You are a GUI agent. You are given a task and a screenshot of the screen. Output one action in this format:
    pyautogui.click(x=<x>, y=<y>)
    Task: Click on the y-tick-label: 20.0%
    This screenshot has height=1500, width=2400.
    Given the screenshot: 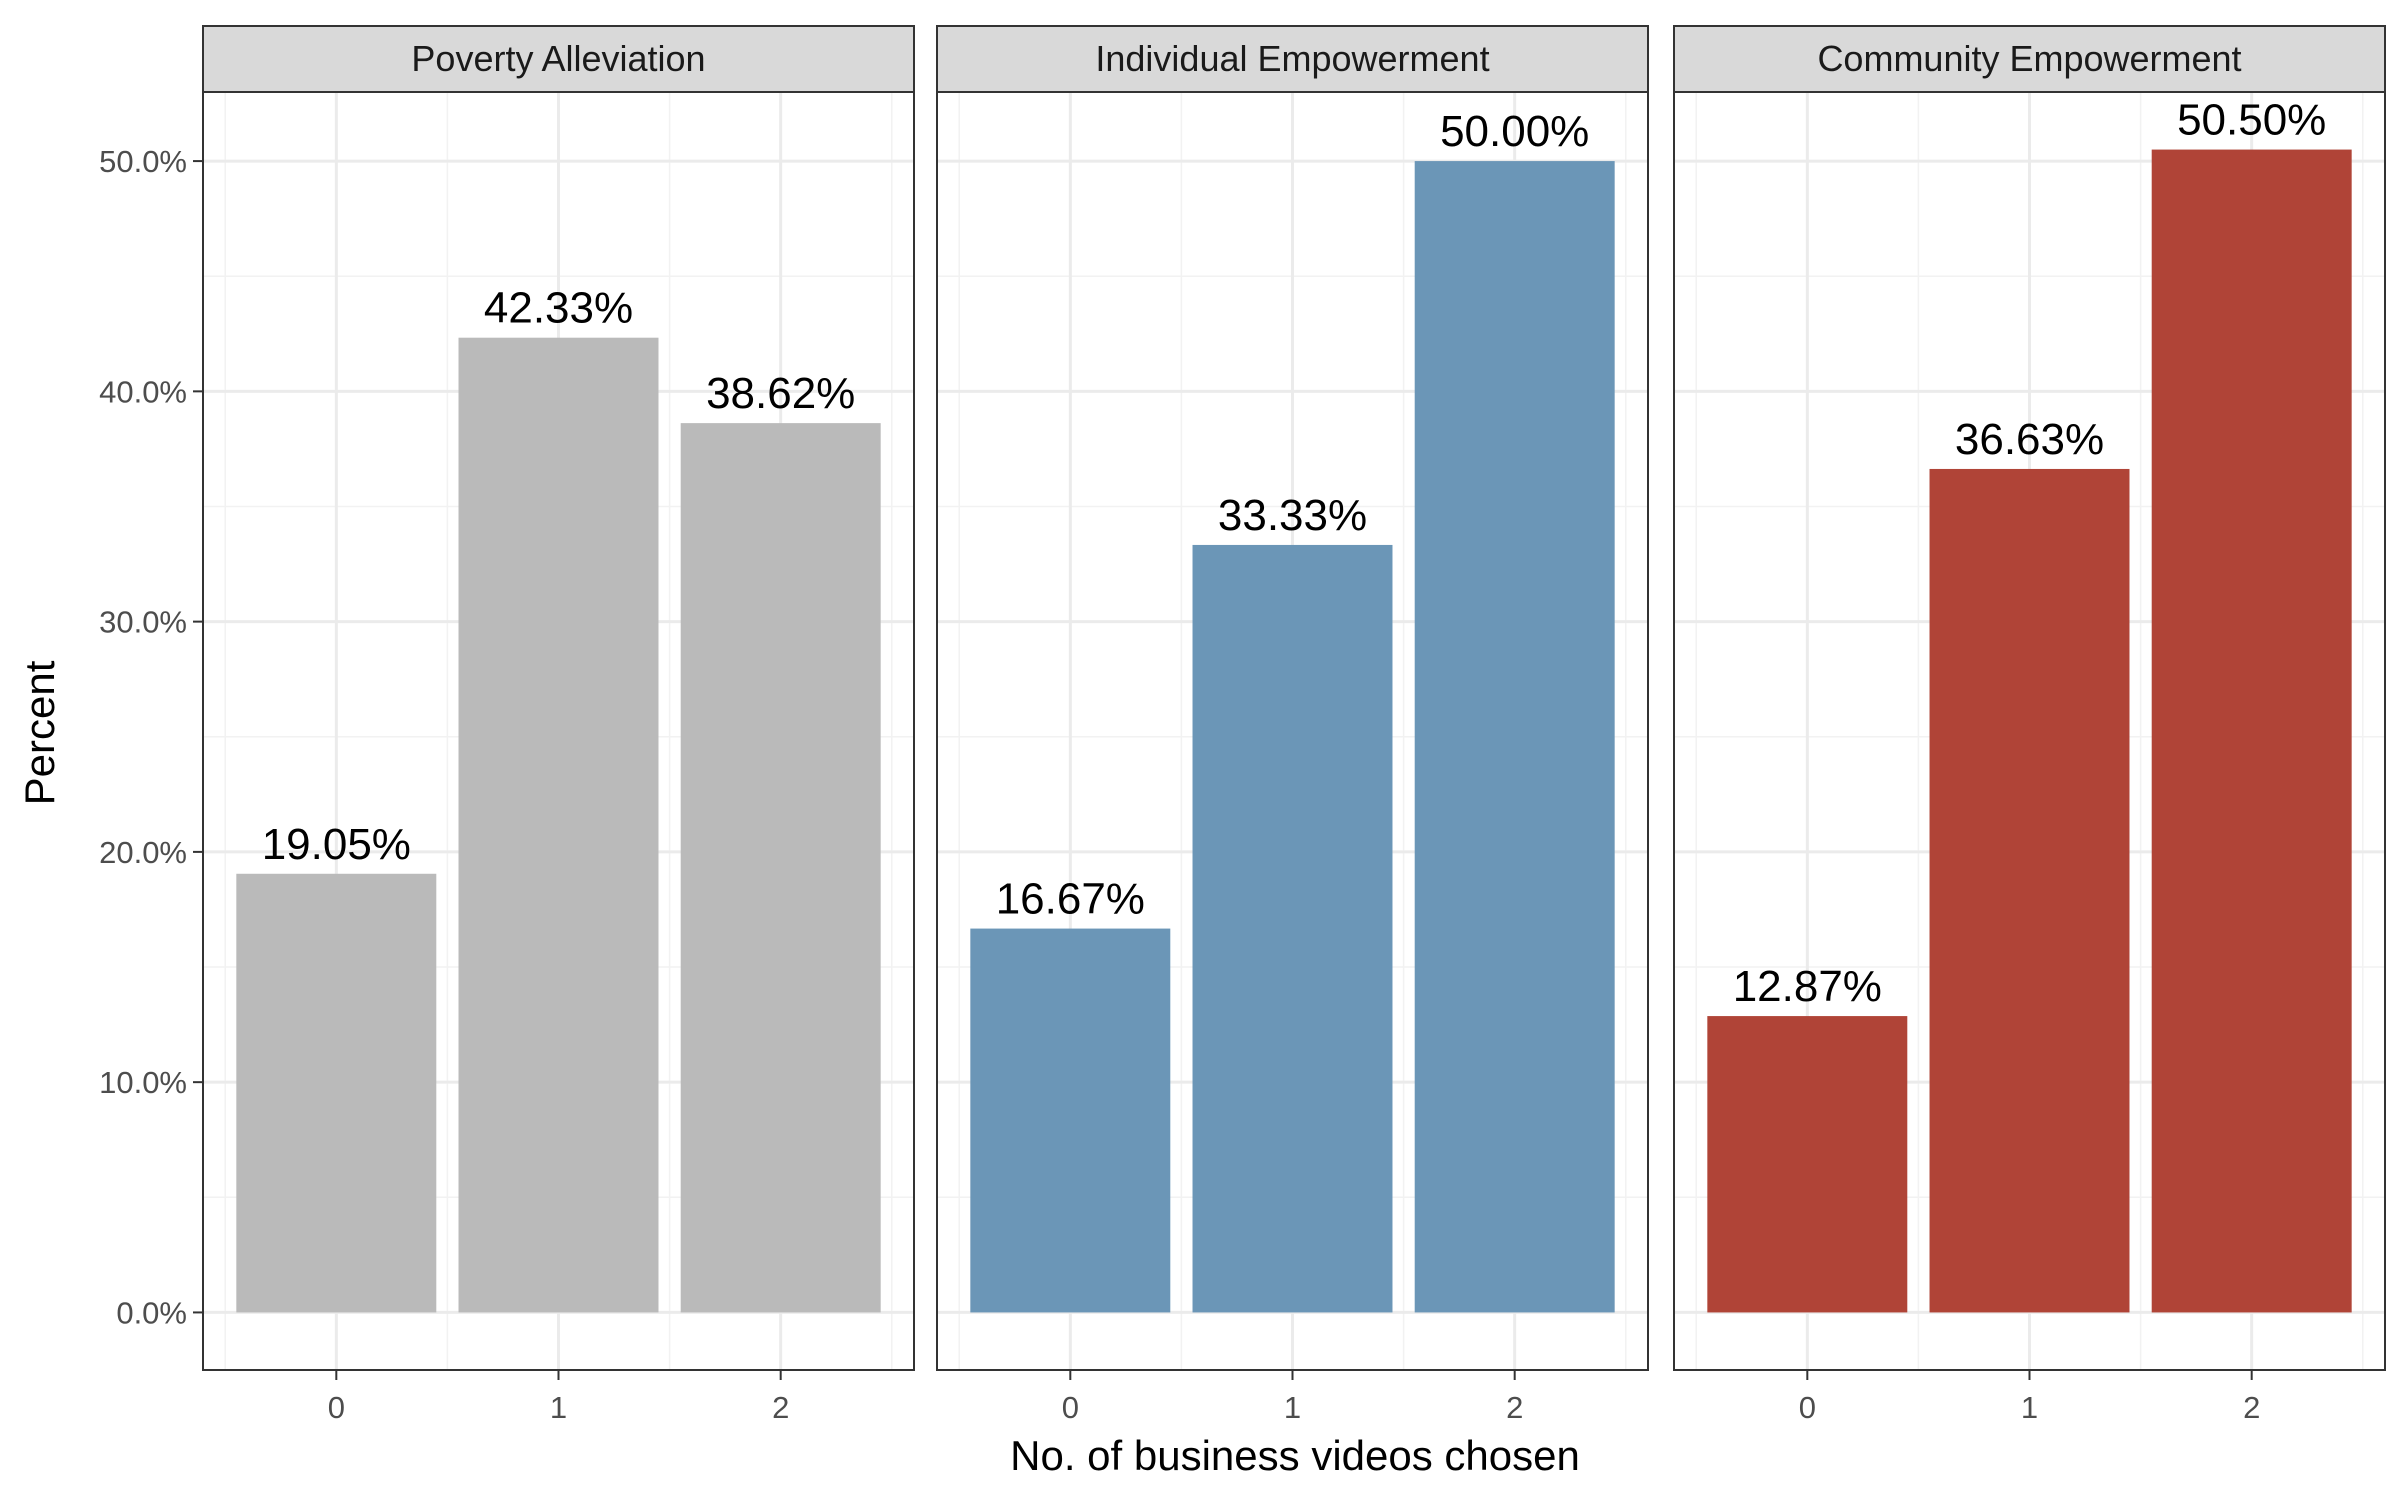 What is the action you would take?
    pyautogui.click(x=143, y=852)
    